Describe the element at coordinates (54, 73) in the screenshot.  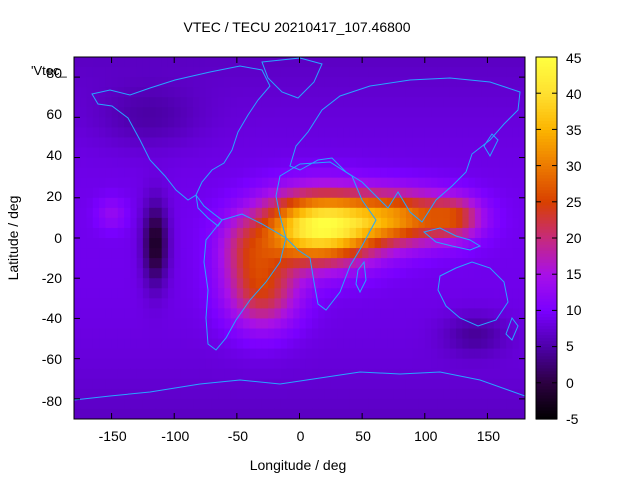
I see `y-tick-label: 80` at that location.